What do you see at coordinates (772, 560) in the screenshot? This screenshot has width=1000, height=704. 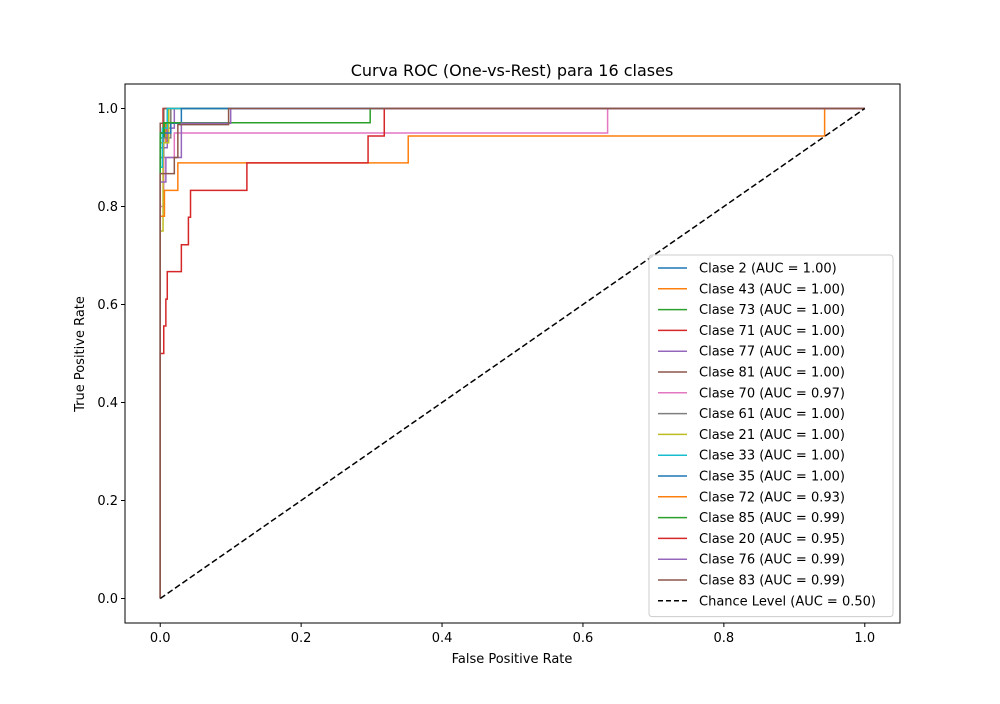 I see `legend-label: Clase 76 (AUC = 0.99)` at bounding box center [772, 560].